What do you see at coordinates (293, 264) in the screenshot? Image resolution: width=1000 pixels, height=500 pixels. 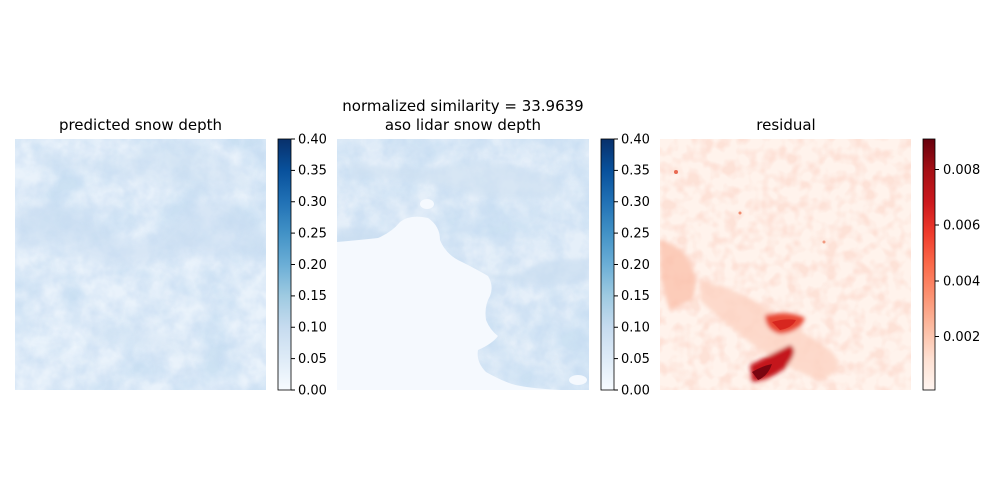 I see `colorbar-ticks` at bounding box center [293, 264].